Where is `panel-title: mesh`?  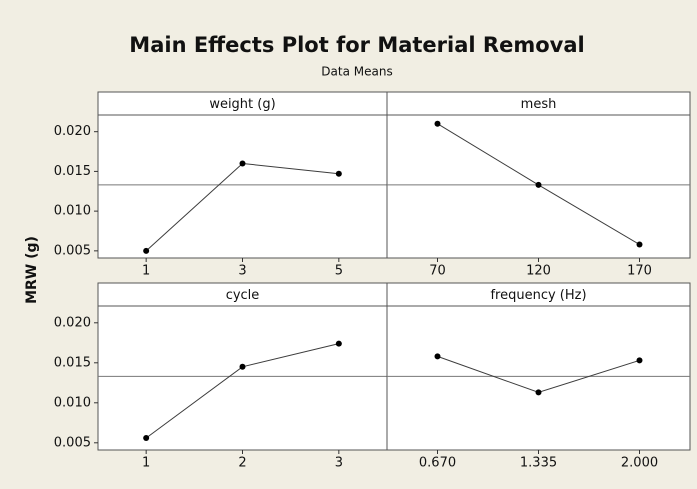
panel-title: mesh is located at coordinates (539, 104).